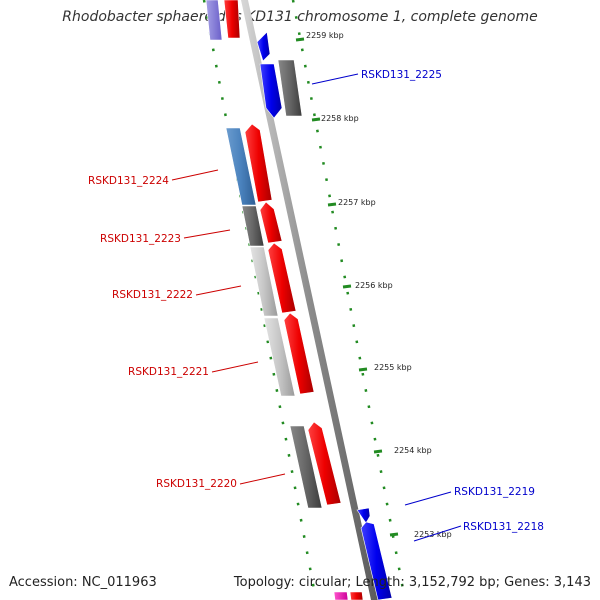  Describe the element at coordinates (325, 35) in the screenshot. I see `kbp-label: 2259 kbp` at that location.